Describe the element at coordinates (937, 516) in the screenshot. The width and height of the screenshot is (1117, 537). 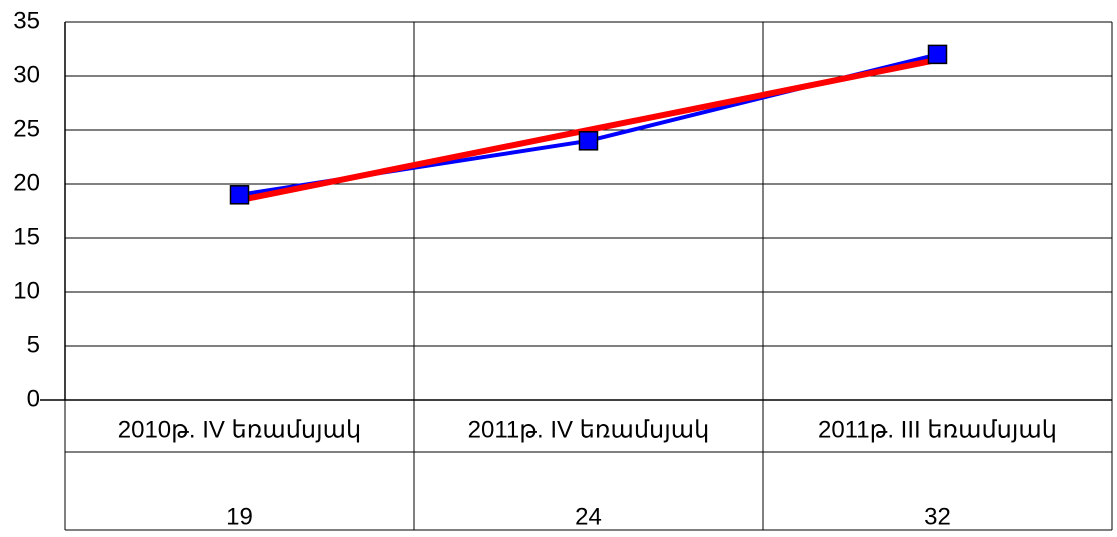
I see `table-value: 32` at that location.